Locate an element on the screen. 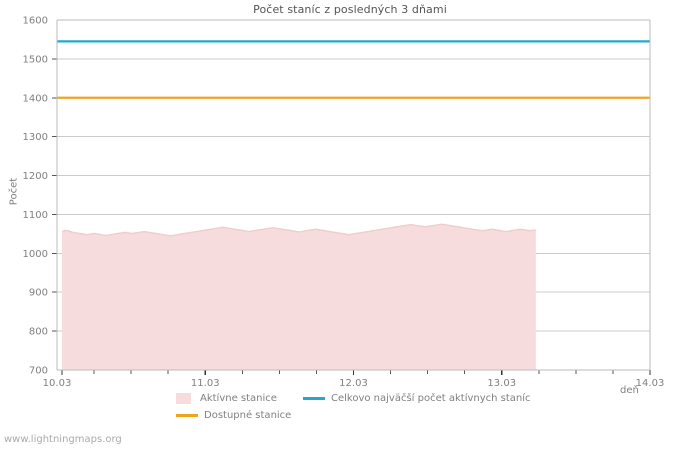  y-axis-label: Počet is located at coordinates (14, 191).